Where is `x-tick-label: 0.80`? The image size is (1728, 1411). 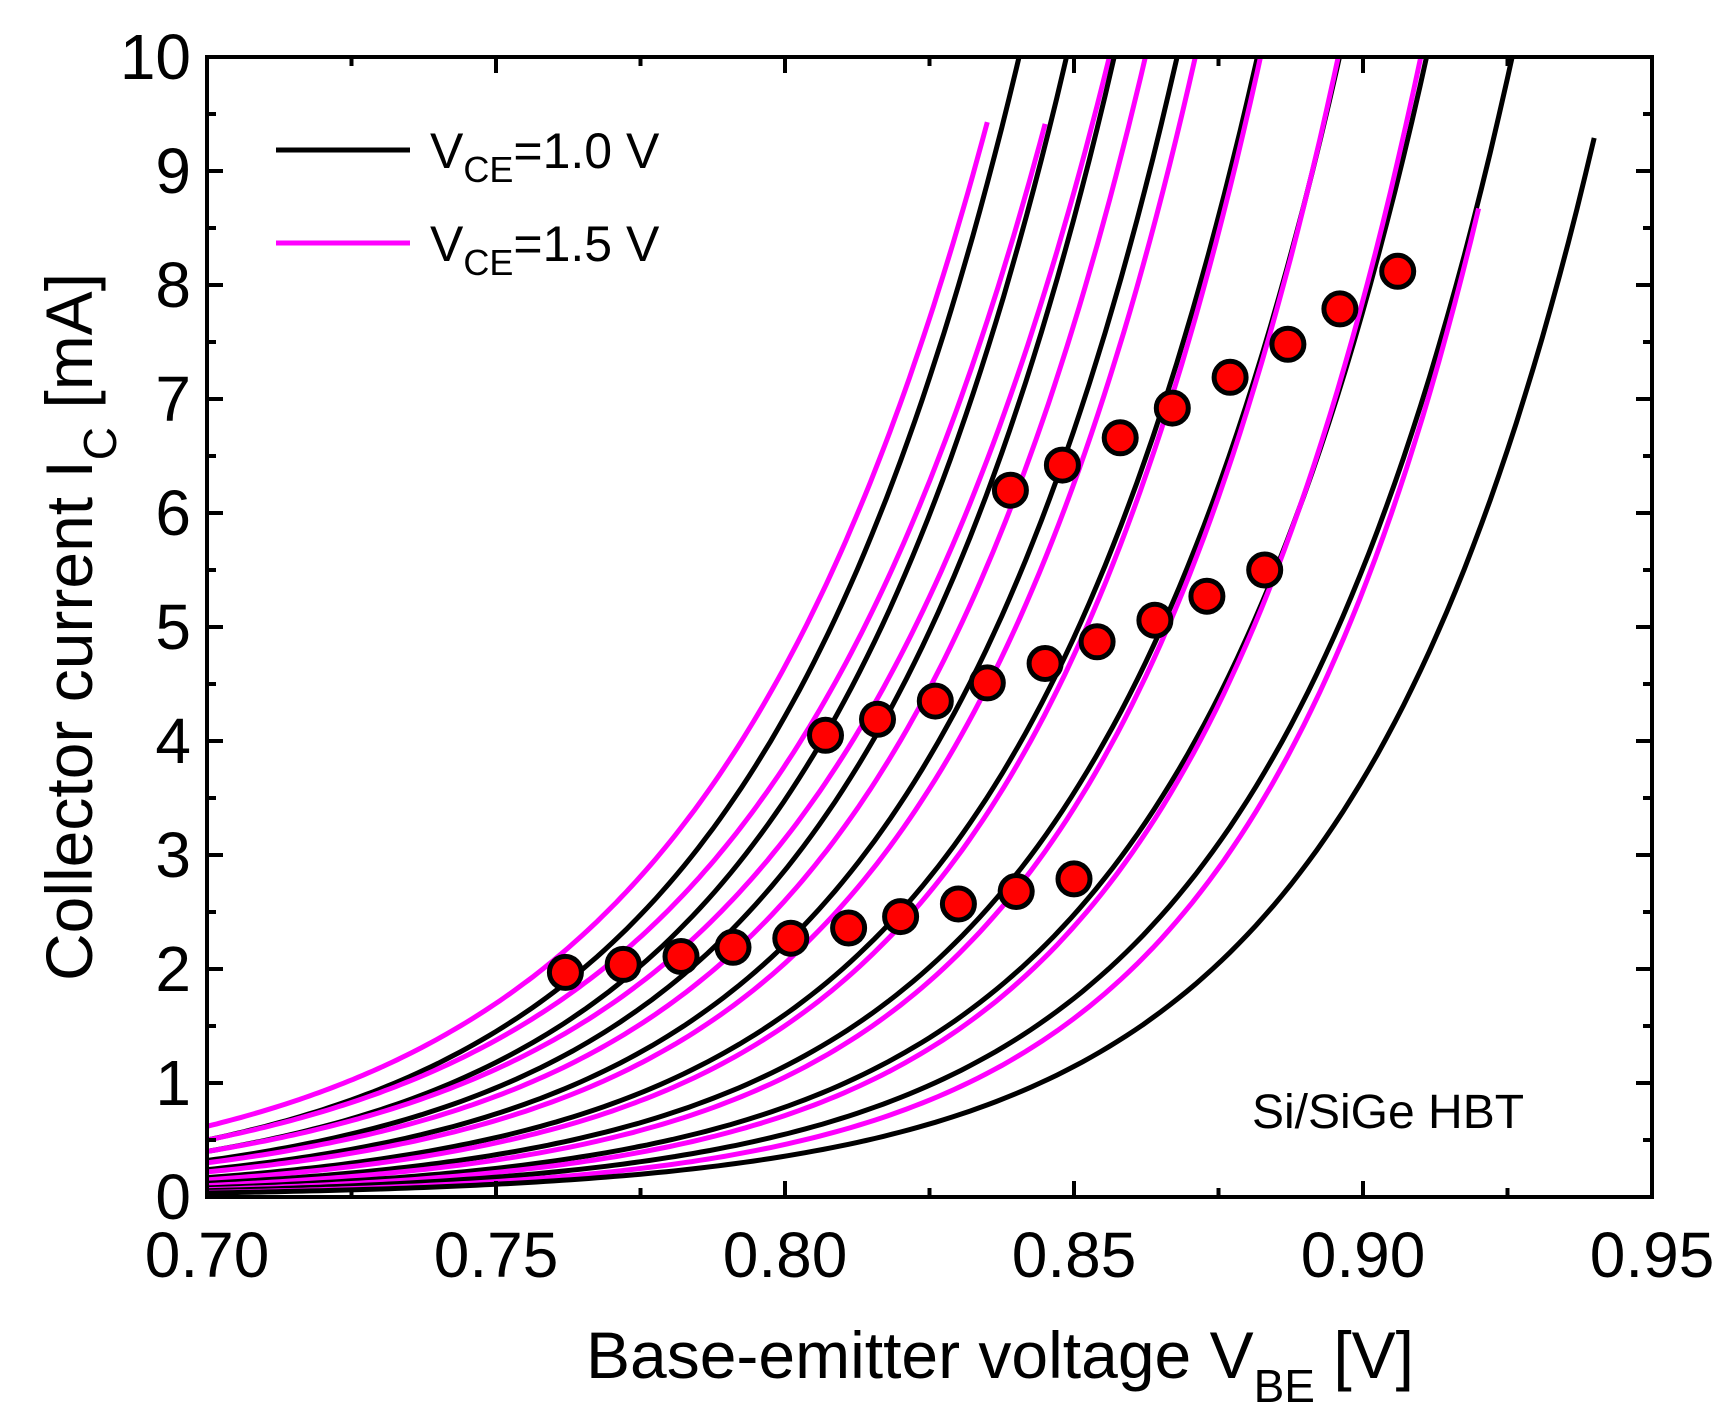 x-tick-label: 0.80 is located at coordinates (785, 1255).